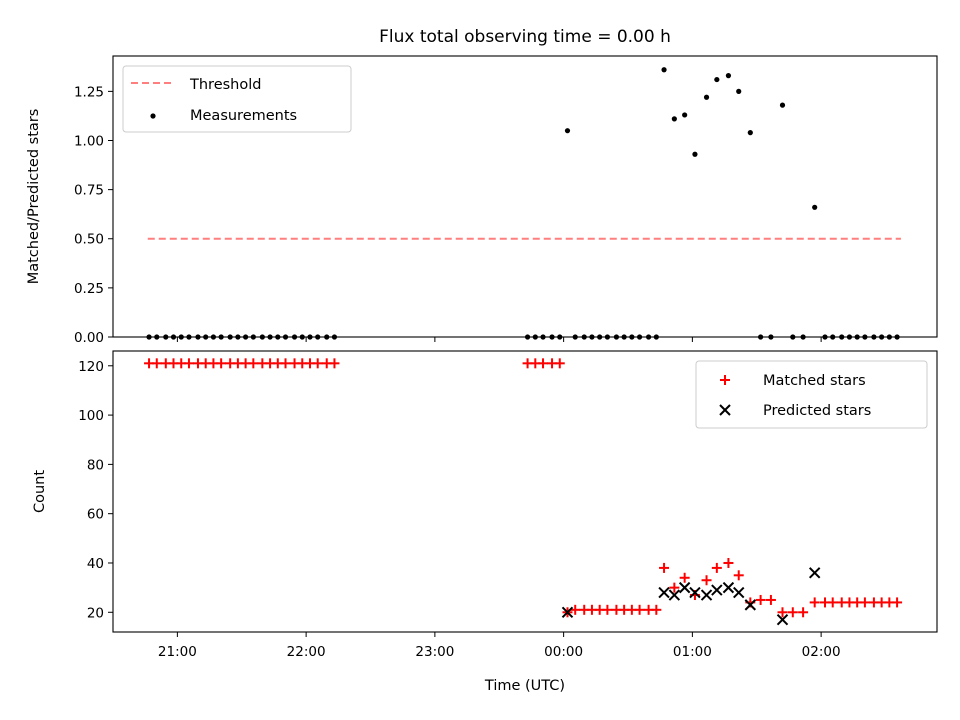 The width and height of the screenshot is (960, 720). Describe the element at coordinates (499, 339) in the screenshot. I see `top-x-ticks` at that location.